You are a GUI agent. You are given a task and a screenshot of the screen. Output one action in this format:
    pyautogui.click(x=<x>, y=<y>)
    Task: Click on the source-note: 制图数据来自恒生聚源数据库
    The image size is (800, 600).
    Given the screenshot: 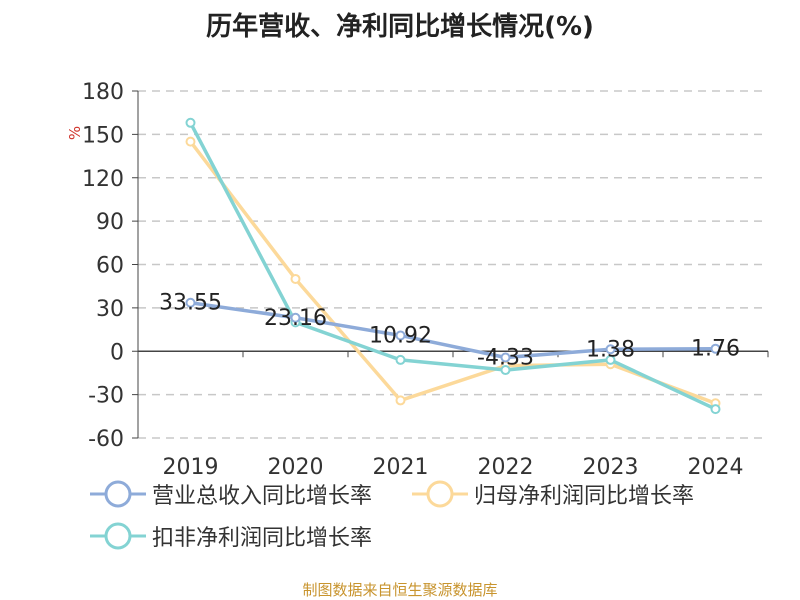 What is the action you would take?
    pyautogui.click(x=400, y=590)
    